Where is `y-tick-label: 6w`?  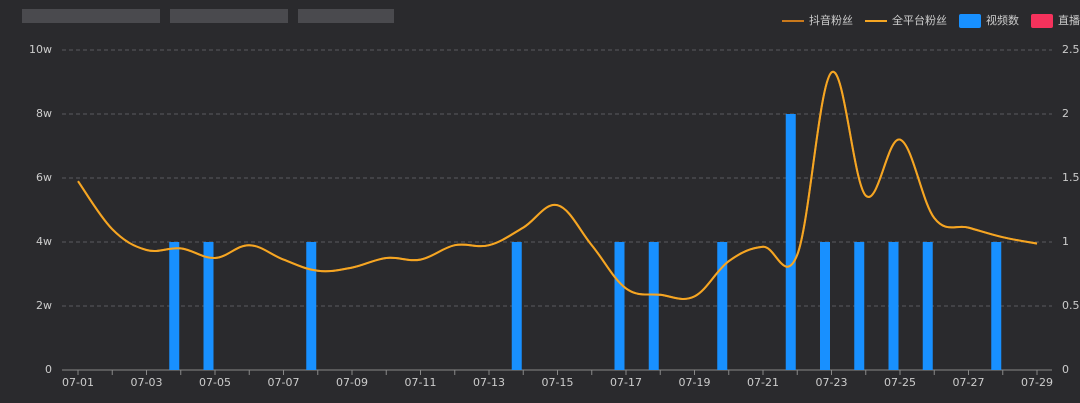 y-tick-label: 6w is located at coordinates (44, 177).